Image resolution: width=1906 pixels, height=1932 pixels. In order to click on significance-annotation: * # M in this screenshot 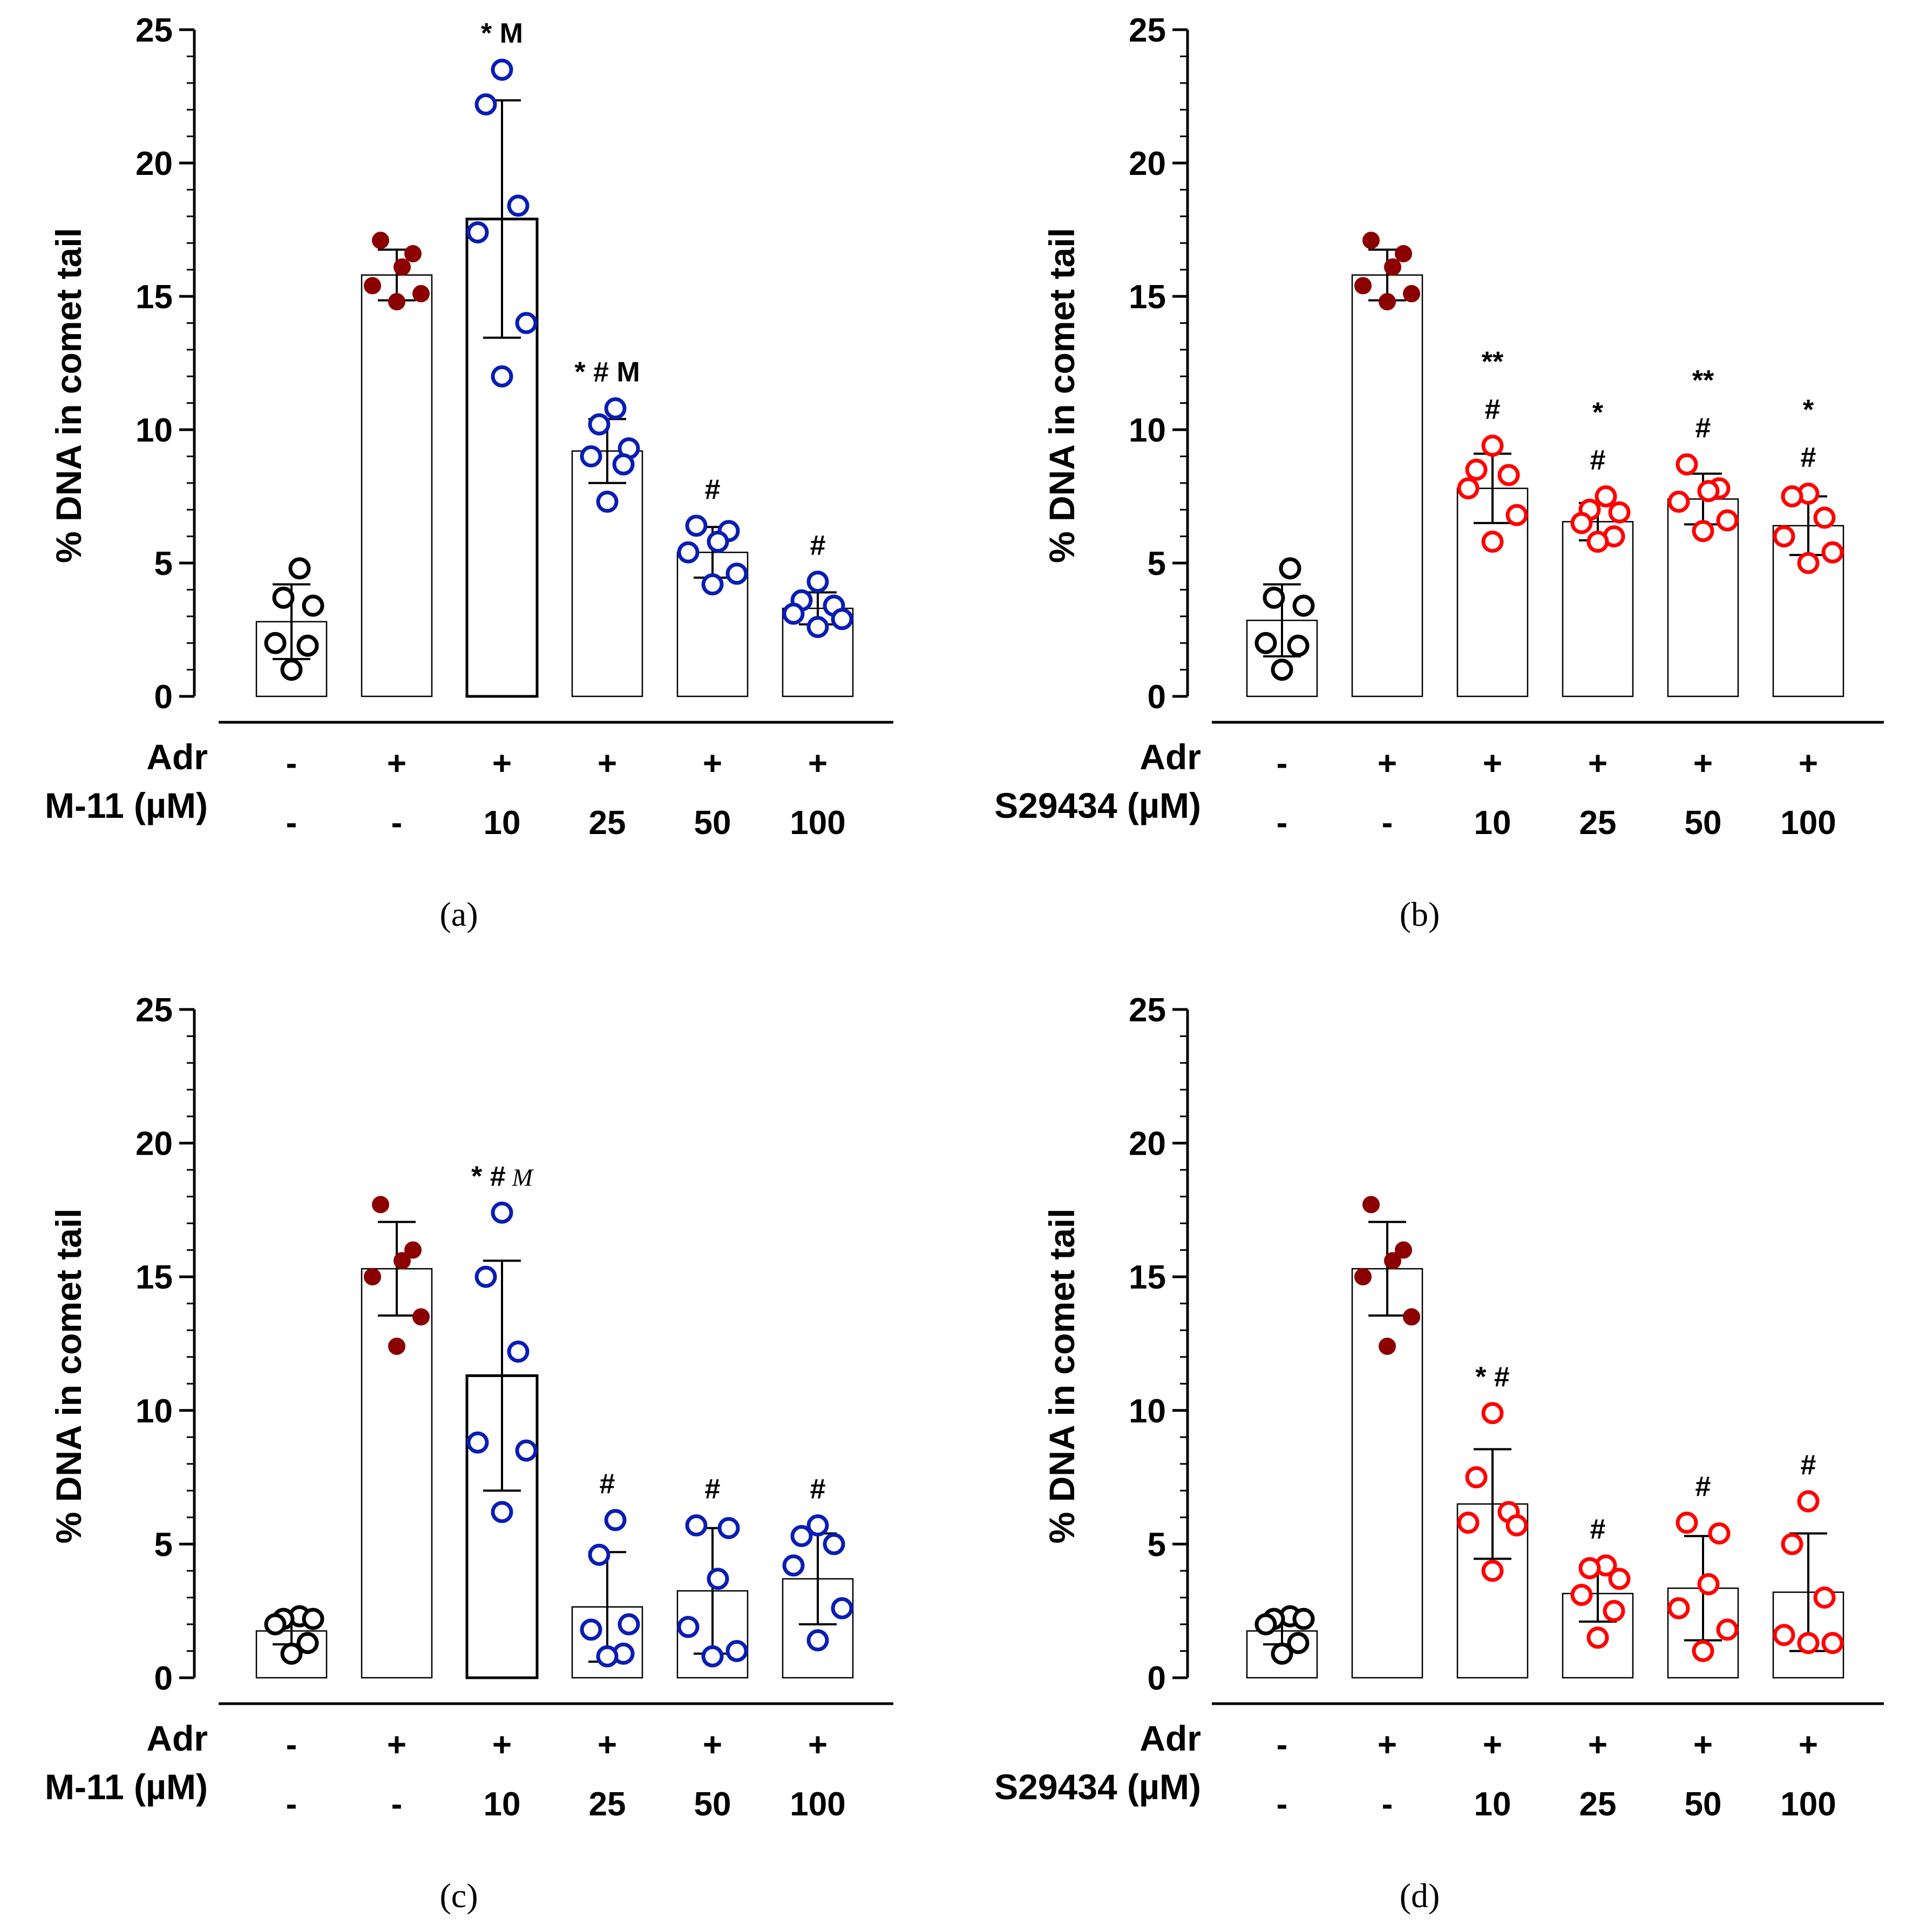, I will do `click(502, 1176)`.